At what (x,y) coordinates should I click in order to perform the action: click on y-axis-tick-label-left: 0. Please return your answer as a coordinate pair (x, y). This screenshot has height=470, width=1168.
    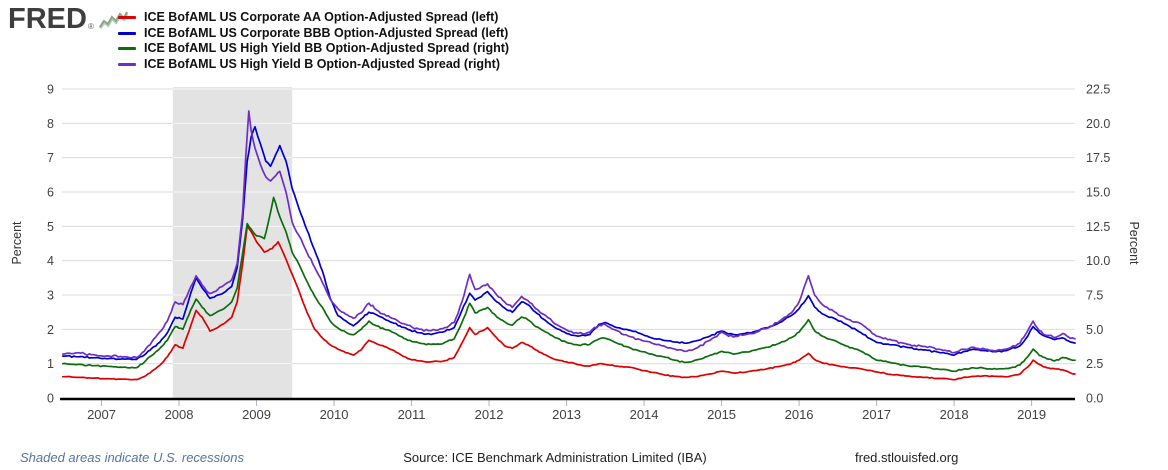
    Looking at the image, I should click on (50, 399).